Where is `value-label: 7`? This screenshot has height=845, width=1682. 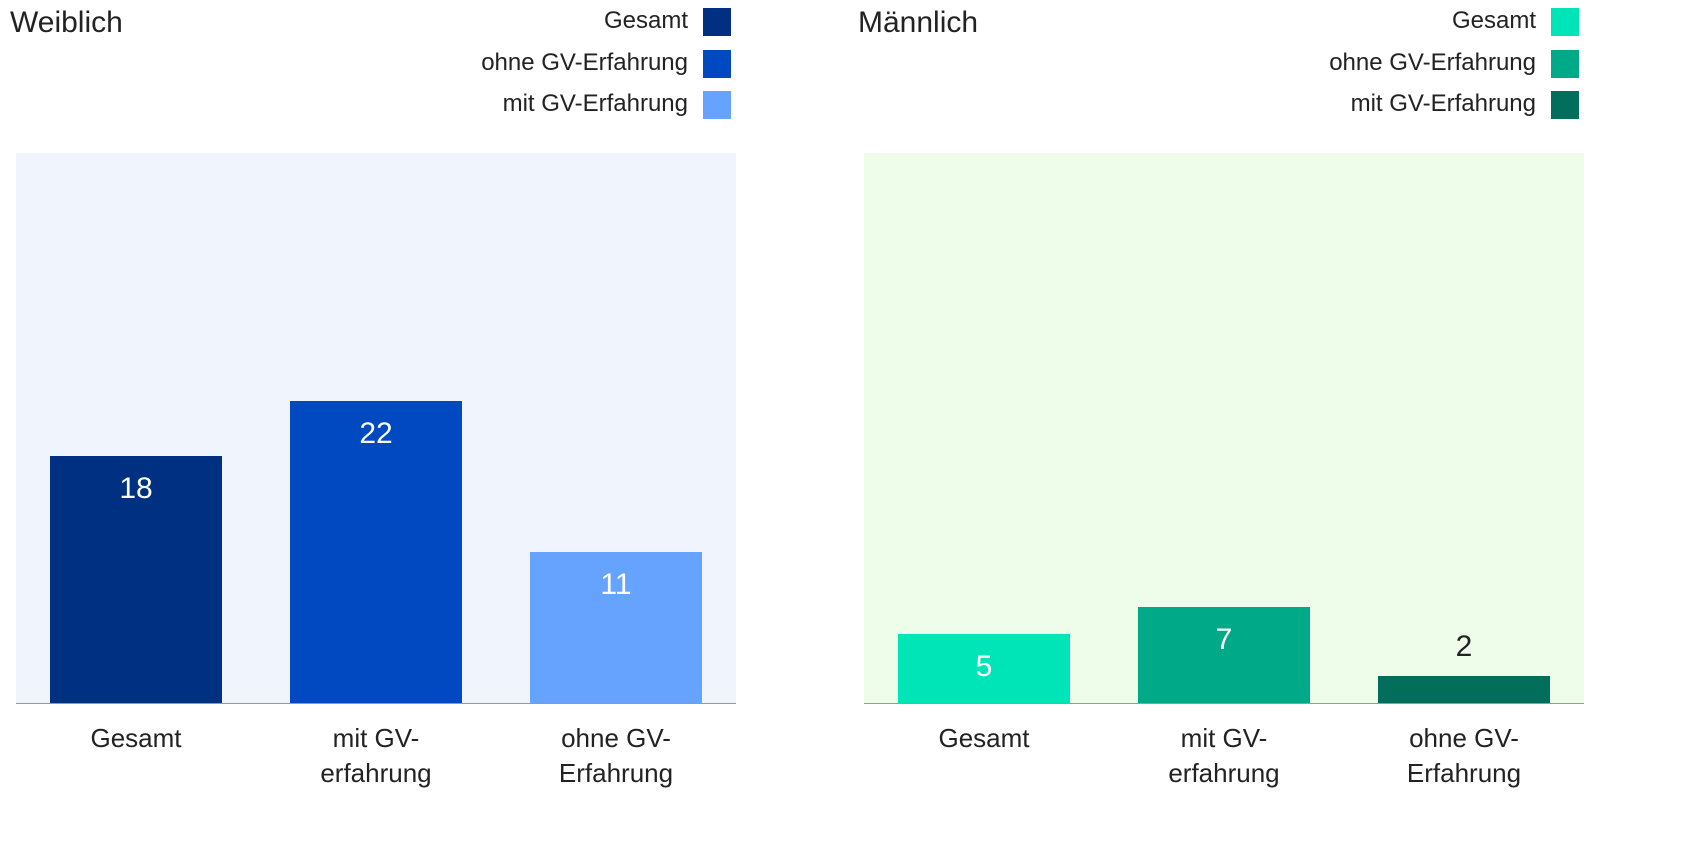 value-label: 7 is located at coordinates (1224, 639).